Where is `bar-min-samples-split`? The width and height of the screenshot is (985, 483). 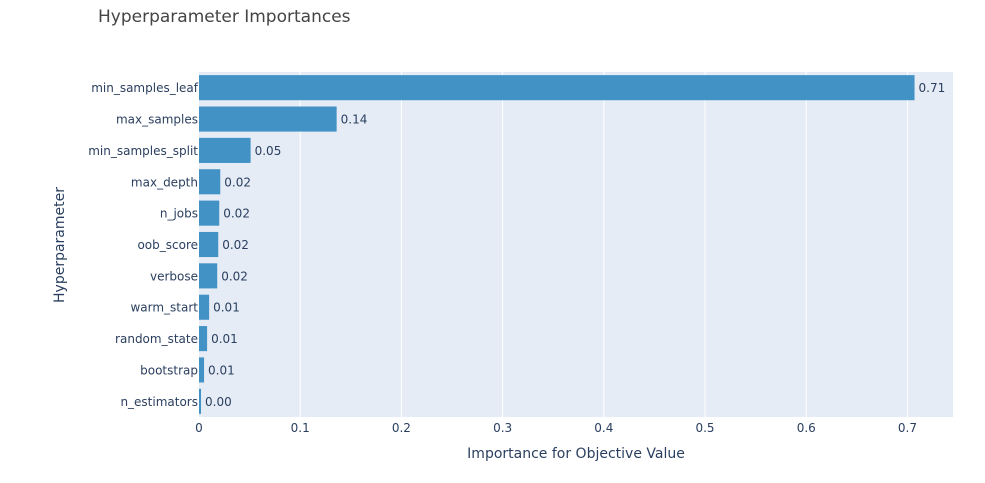
bar-min-samples-split is located at coordinates (225, 150).